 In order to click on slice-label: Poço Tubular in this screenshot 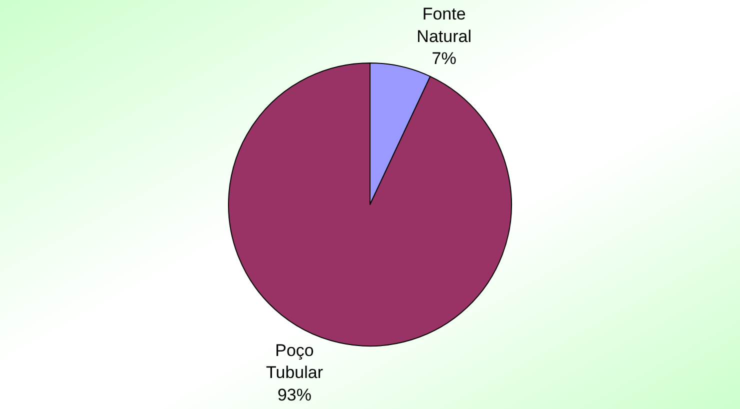, I will do `click(295, 361)`.